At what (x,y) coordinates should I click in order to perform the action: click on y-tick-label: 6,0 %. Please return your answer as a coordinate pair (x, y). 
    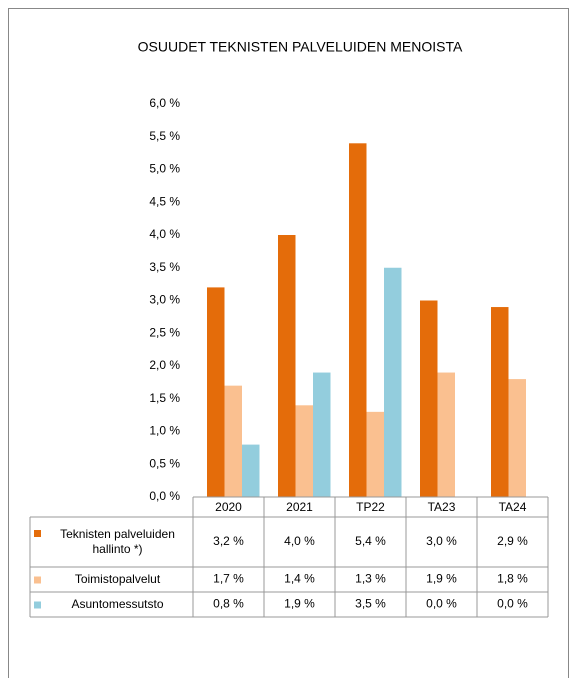
    Looking at the image, I should click on (164, 103).